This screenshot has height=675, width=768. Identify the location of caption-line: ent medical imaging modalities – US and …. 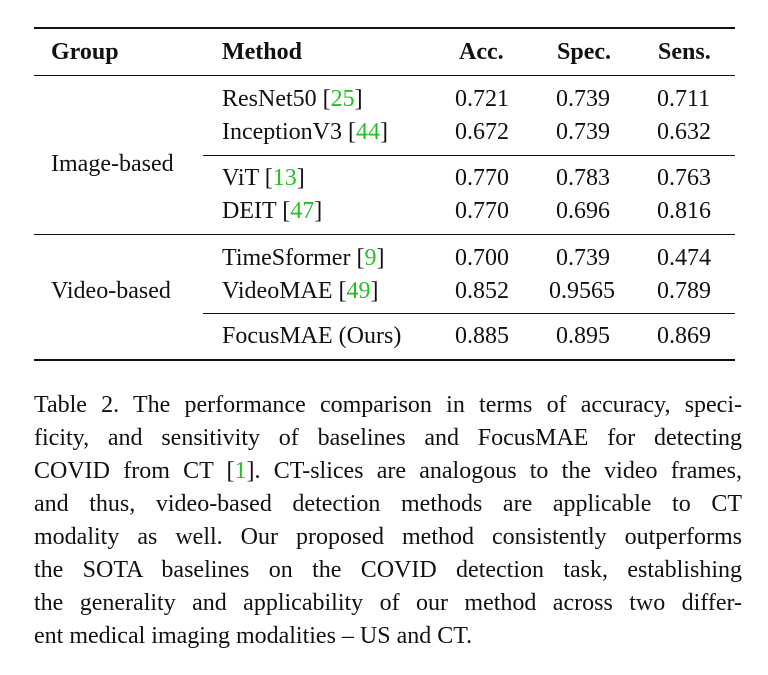
(253, 636).